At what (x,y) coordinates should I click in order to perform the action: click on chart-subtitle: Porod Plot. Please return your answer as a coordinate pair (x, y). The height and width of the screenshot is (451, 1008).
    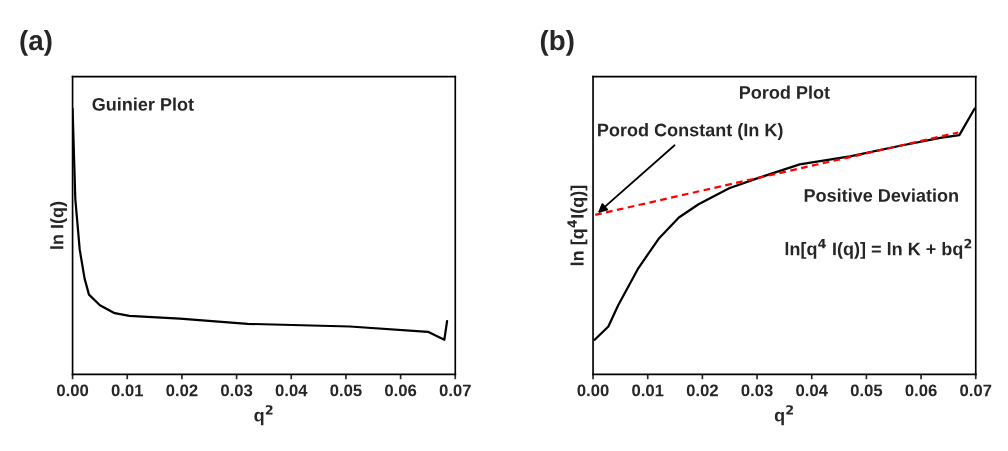
    Looking at the image, I should click on (784, 92).